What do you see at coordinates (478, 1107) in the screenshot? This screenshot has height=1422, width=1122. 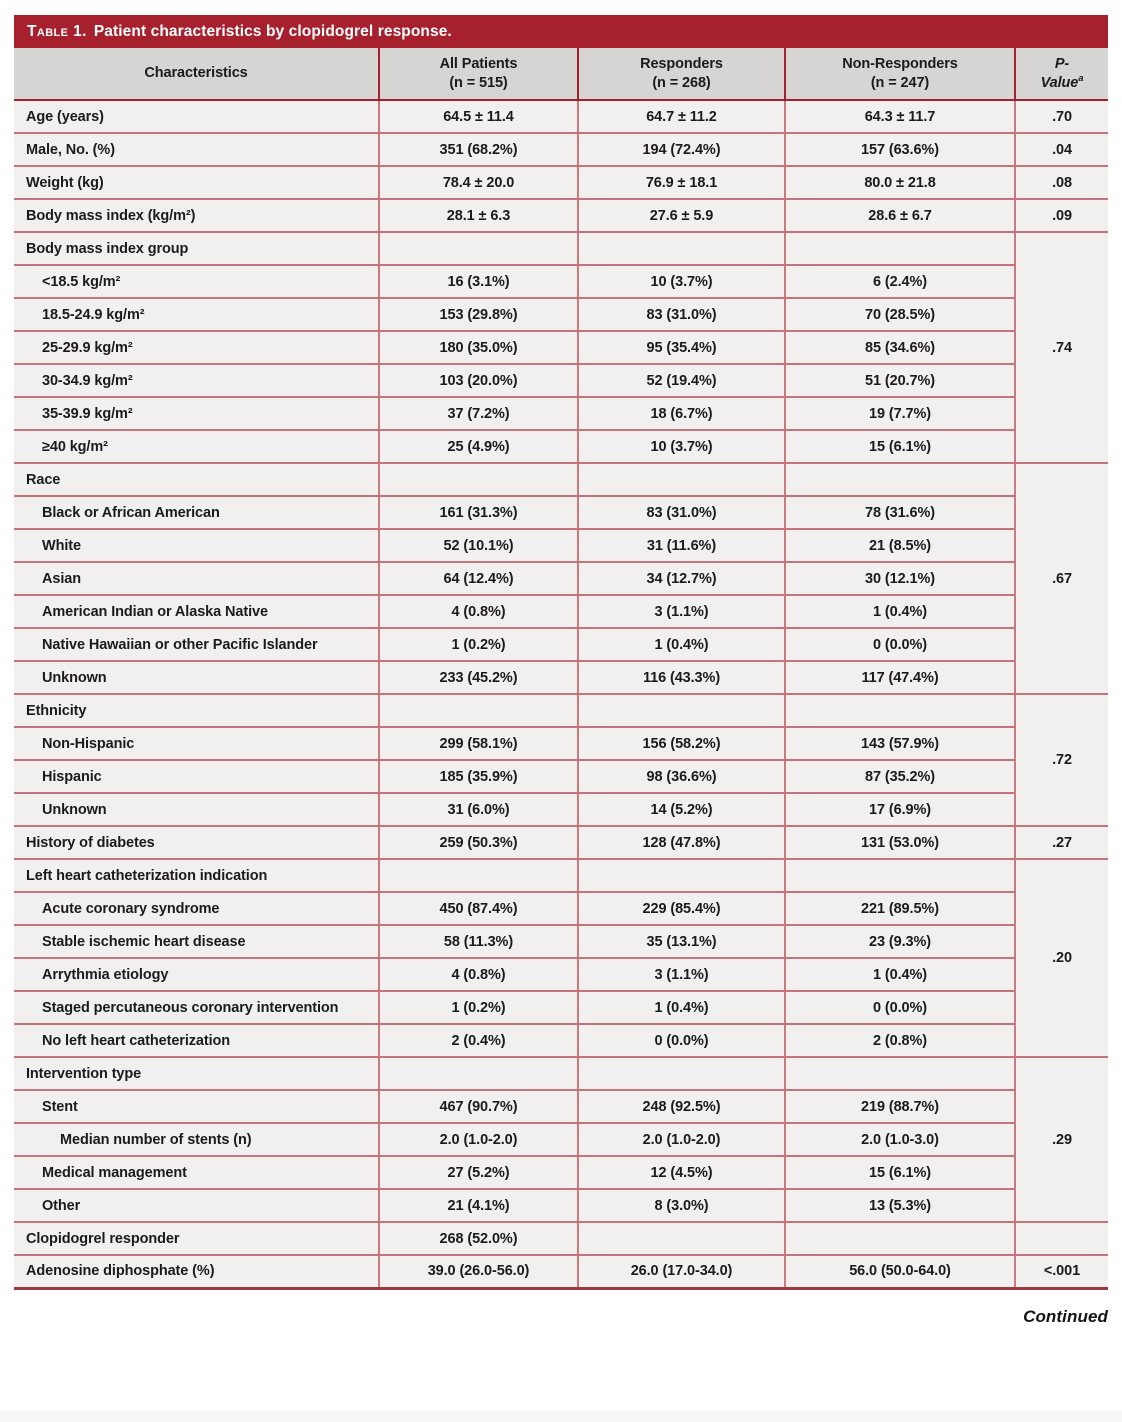 I see `cell-value: 467 (90.7%)` at bounding box center [478, 1107].